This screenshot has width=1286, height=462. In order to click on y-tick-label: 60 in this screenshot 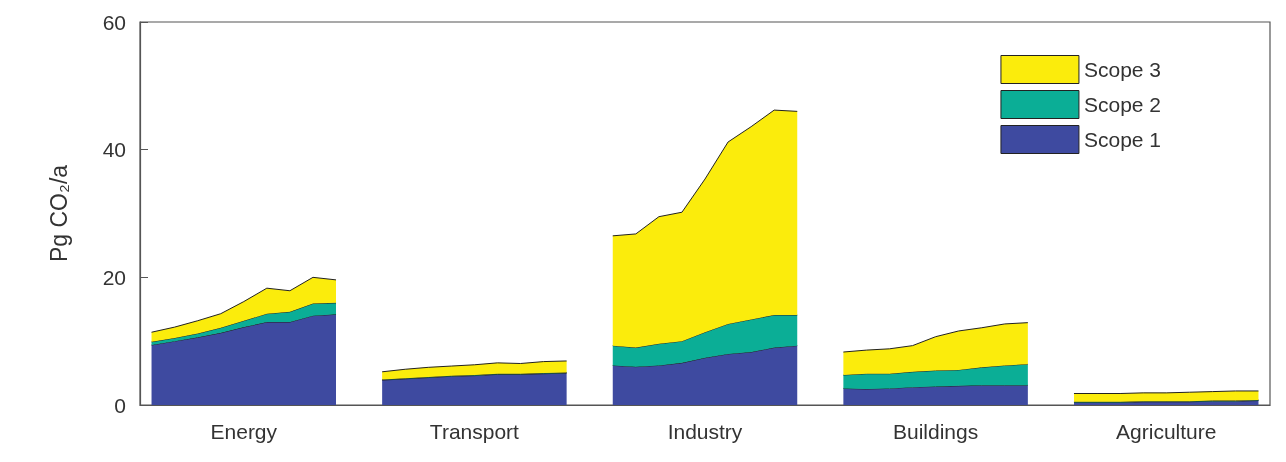, I will do `click(114, 22)`.